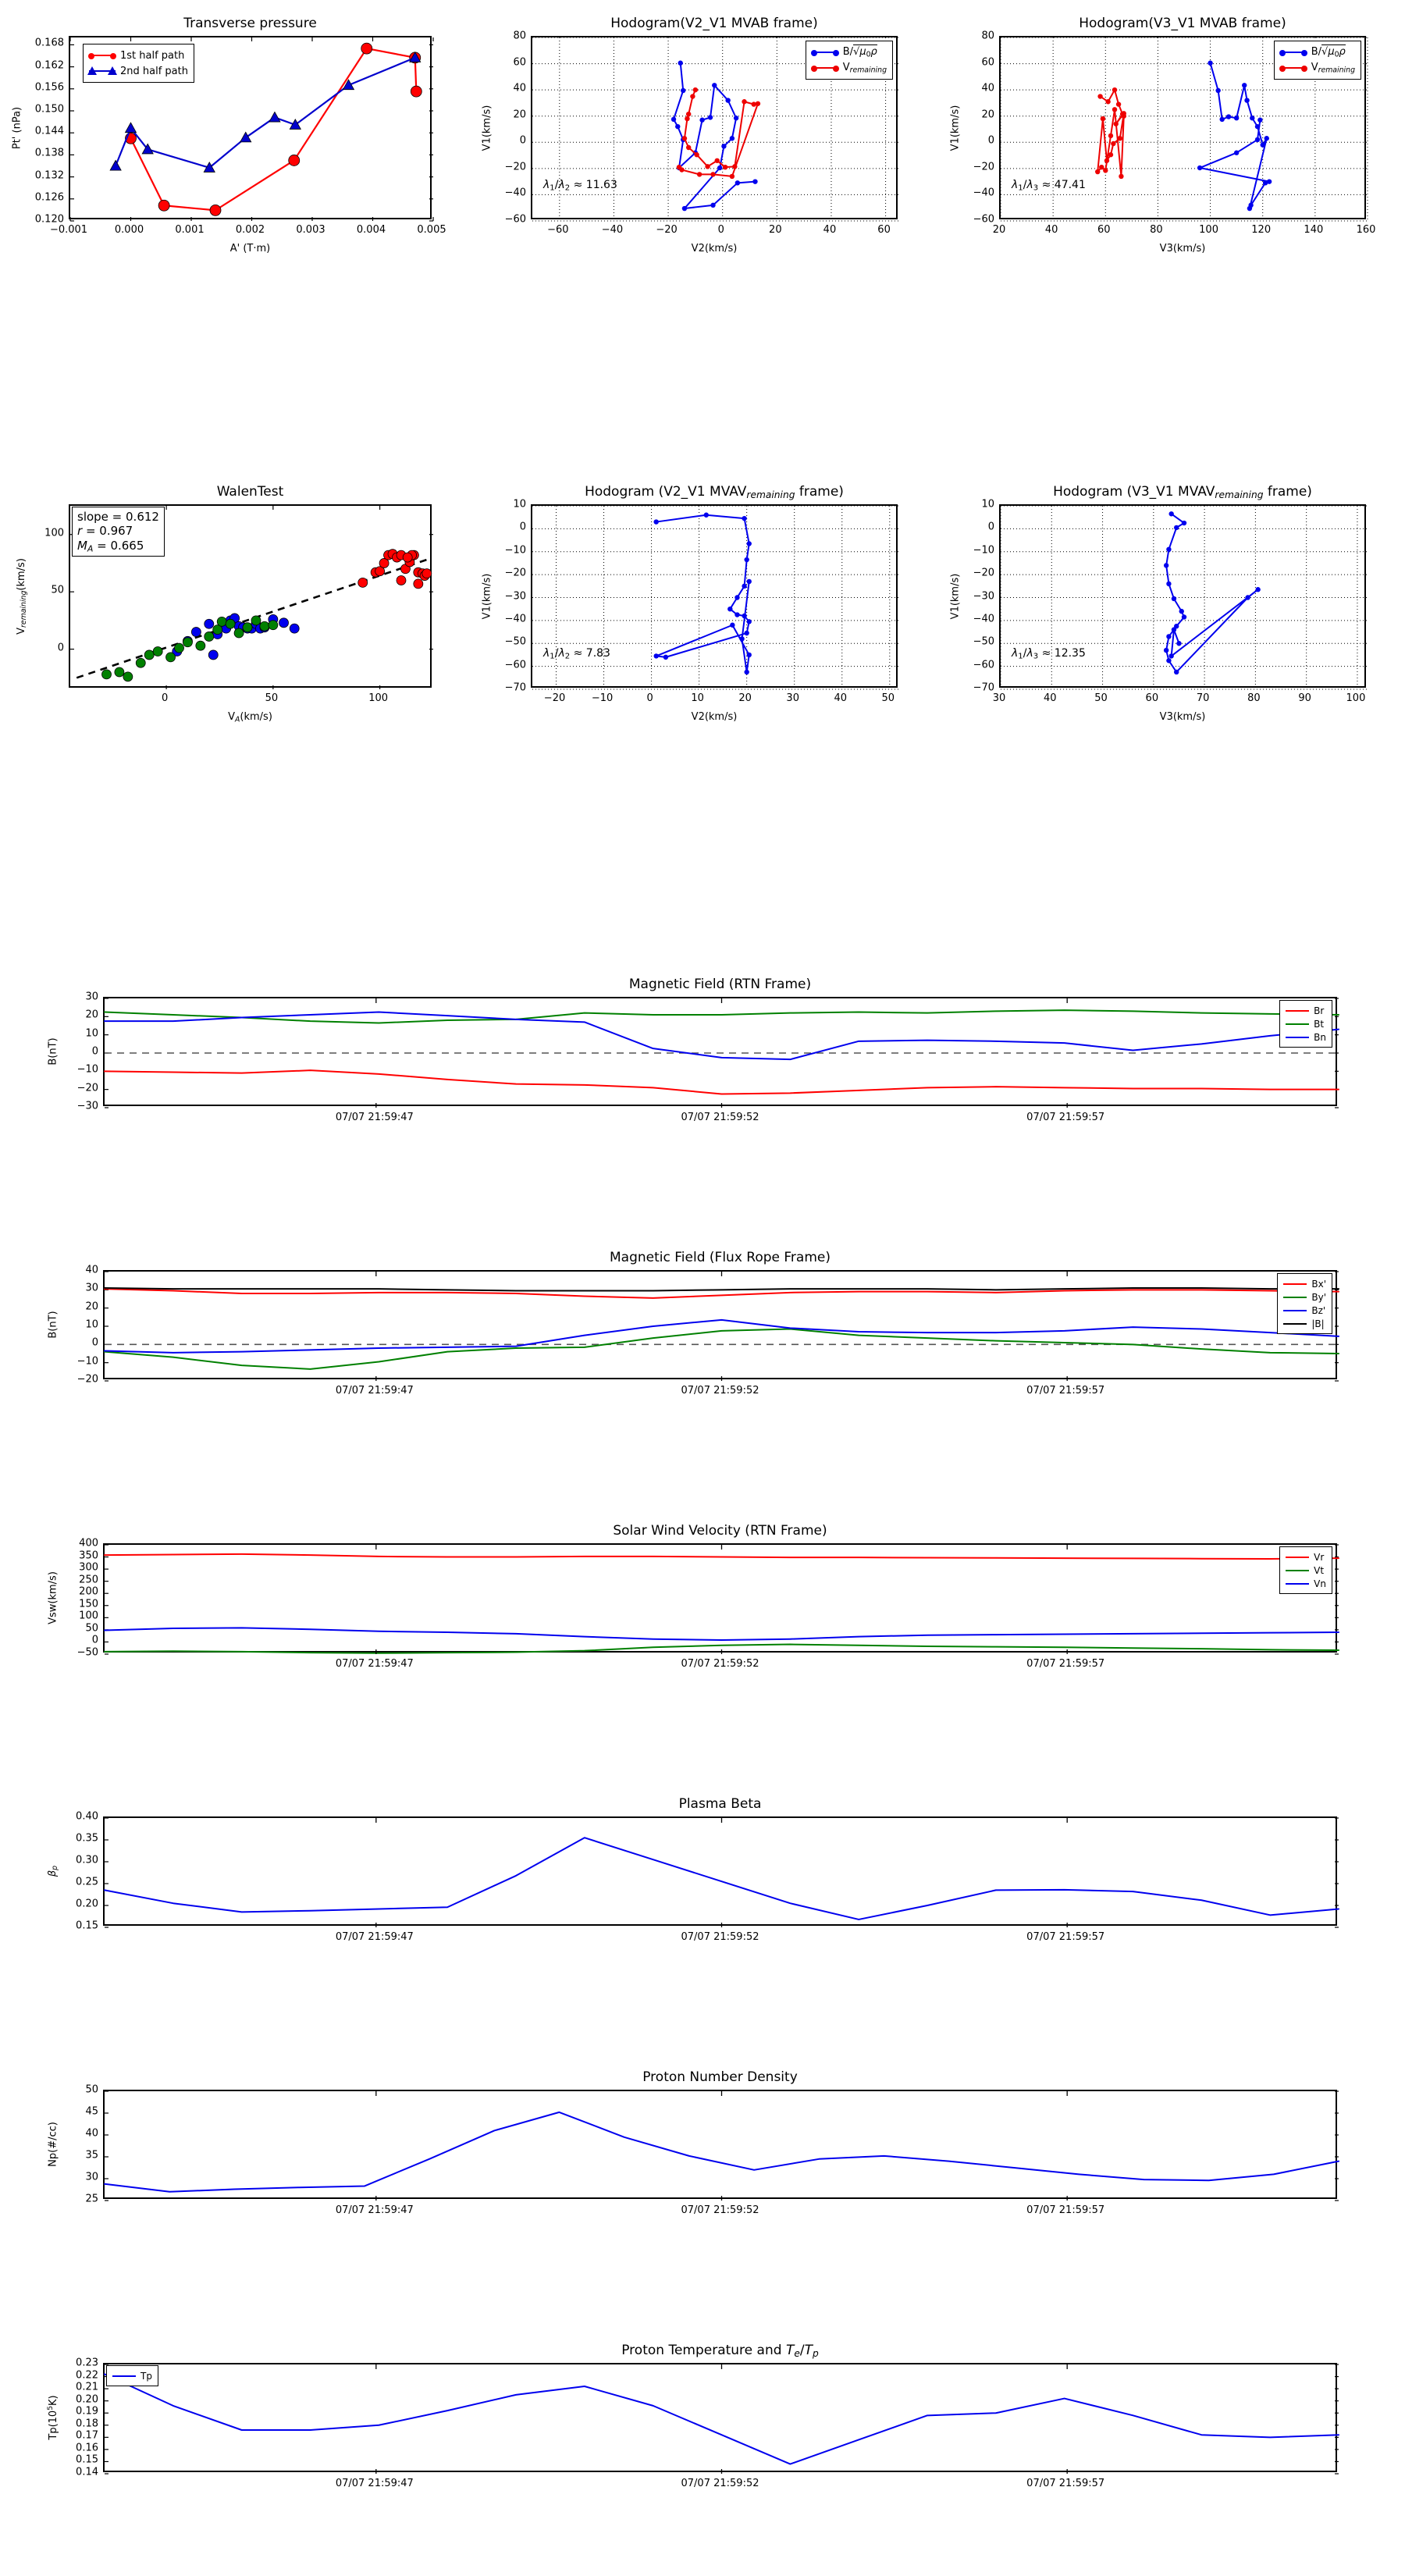 The width and height of the screenshot is (1405, 2576). Describe the element at coordinates (1317, 52) in the screenshot. I see `legend-entry: B/√μ0ρ` at that location.